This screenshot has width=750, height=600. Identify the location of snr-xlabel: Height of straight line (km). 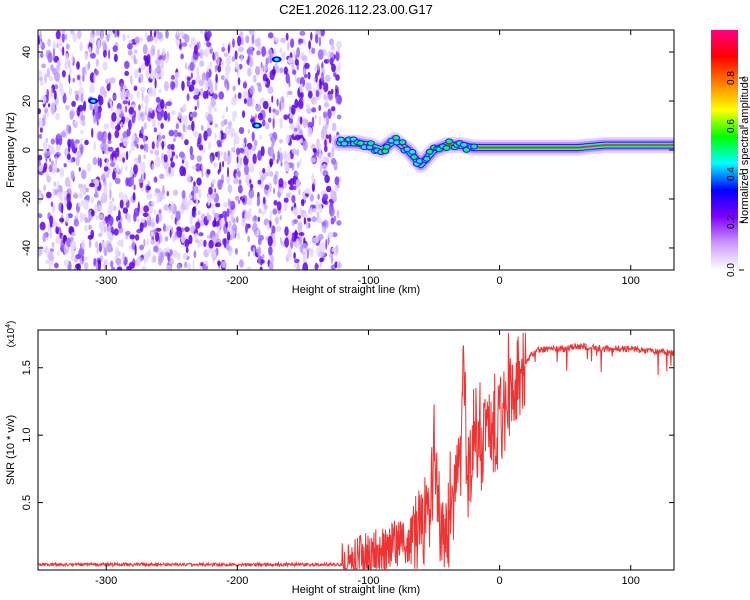
(356, 590).